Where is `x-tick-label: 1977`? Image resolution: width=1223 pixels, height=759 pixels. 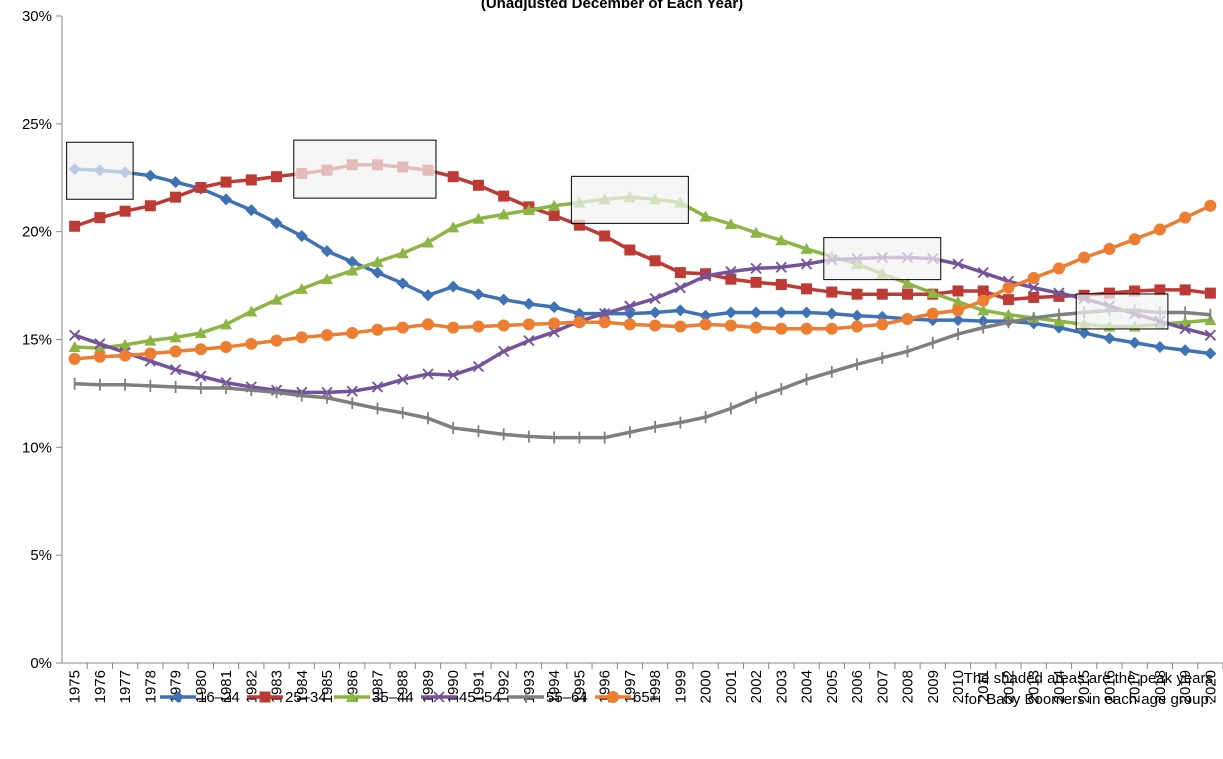
x-tick-label: 1977 is located at coordinates (125, 686).